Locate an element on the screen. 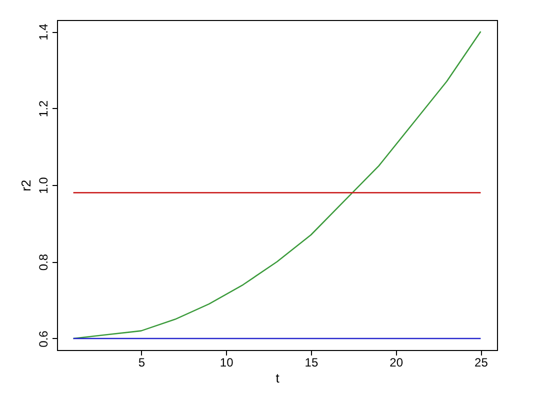  y-axis-title: r2 is located at coordinates (26, 186).